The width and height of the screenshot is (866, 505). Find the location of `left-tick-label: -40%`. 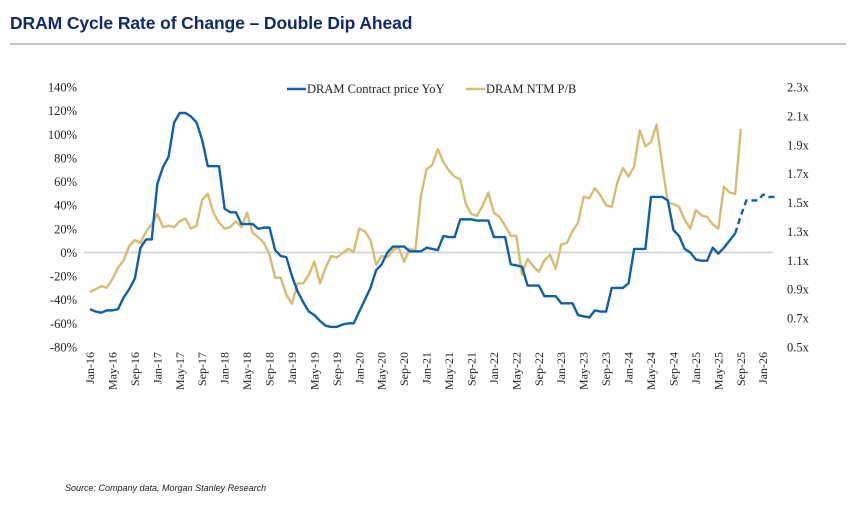

left-tick-label: -40% is located at coordinates (63, 300).